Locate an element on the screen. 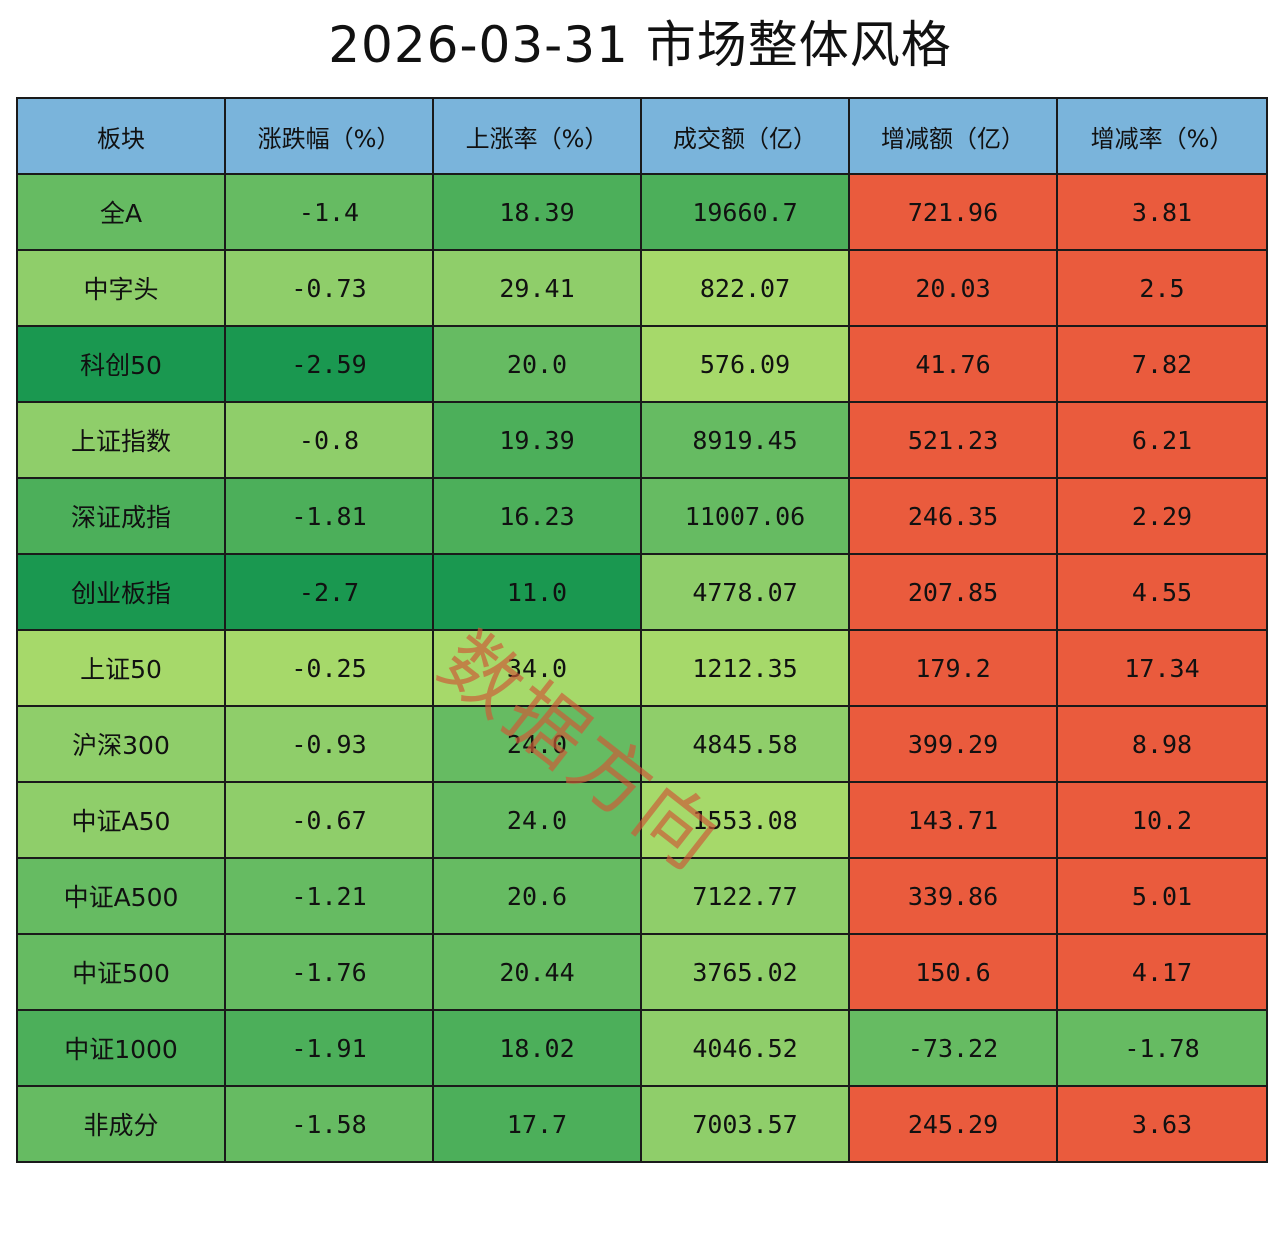 Image resolution: width=1280 pixels, height=1260 pixels. cell-change-pct: -1.4 is located at coordinates (329, 212).